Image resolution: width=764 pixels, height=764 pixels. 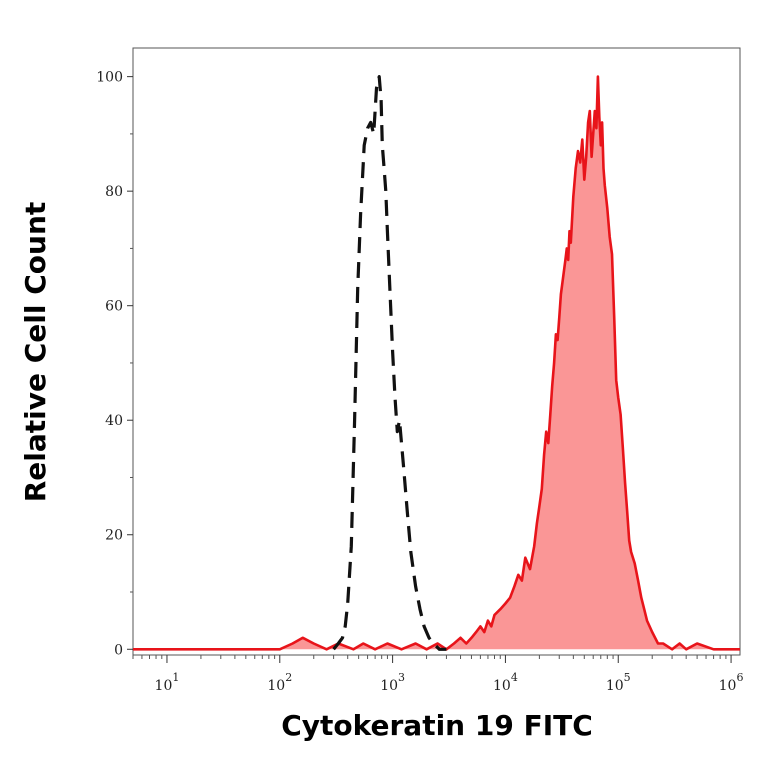 I want to click on x-tick-exponent: 2, so click(x=288, y=677).